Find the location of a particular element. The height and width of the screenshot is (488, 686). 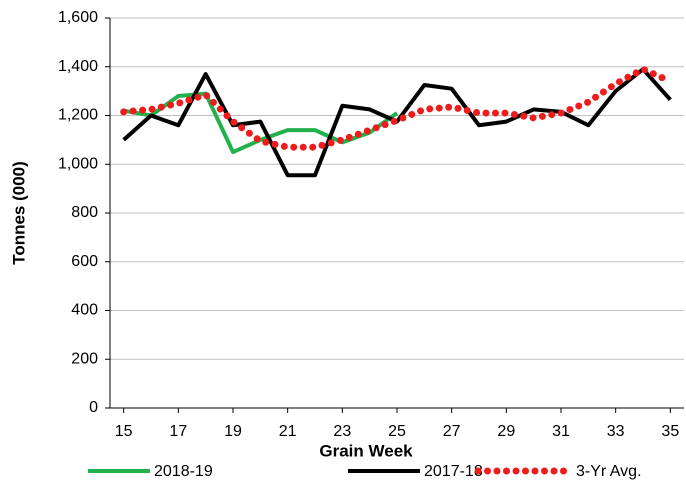

x-axis-title: Grain Week is located at coordinates (366, 450).